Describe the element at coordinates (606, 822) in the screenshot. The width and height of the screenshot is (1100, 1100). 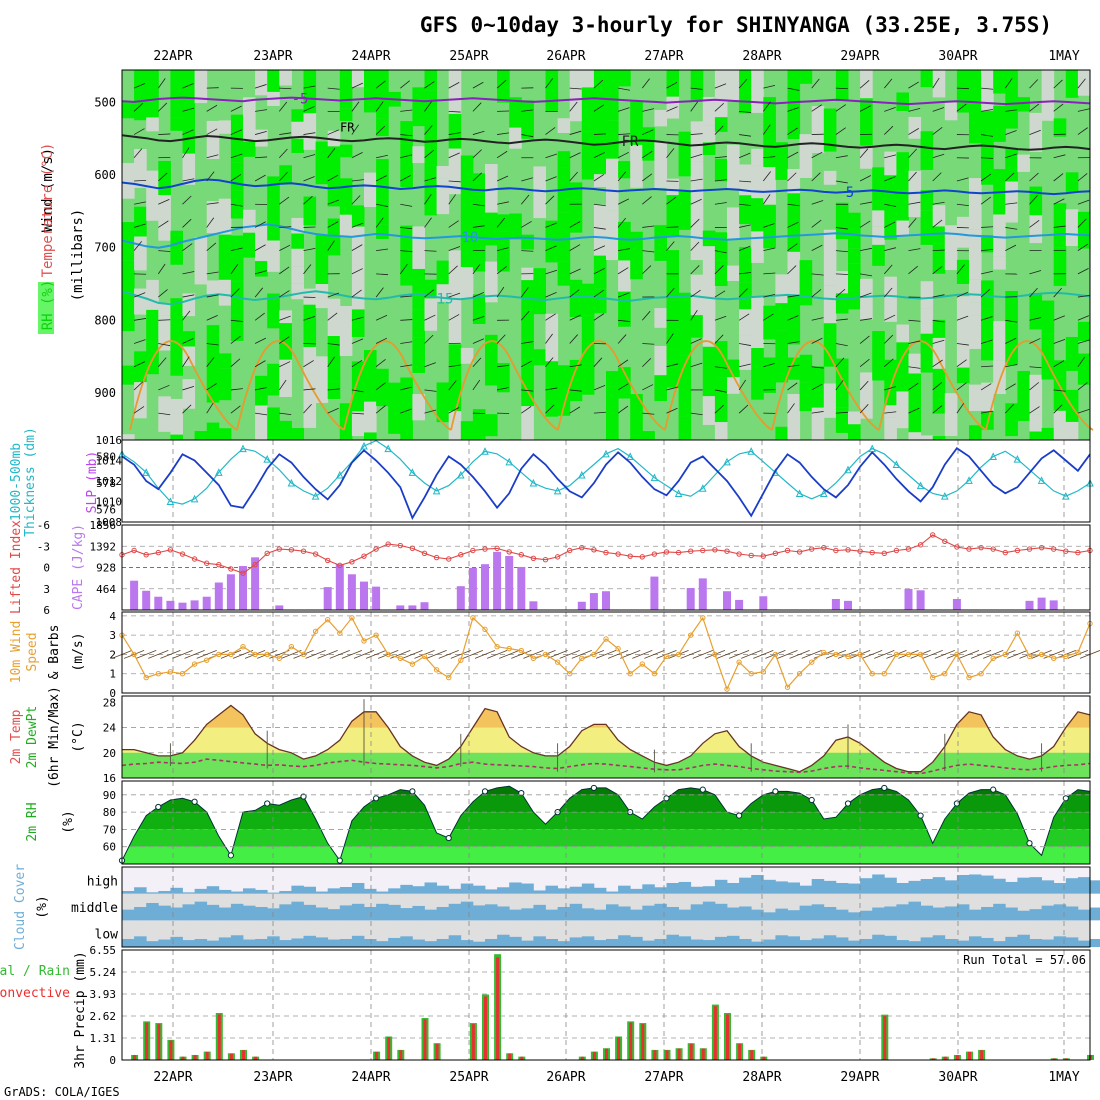
I see `rh-frame` at that location.